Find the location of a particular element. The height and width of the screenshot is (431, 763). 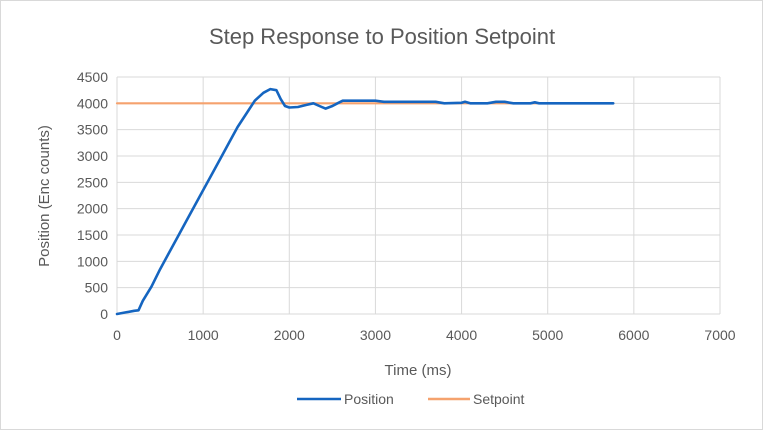

legend-label-setpoint: Setpoint is located at coordinates (498, 399).